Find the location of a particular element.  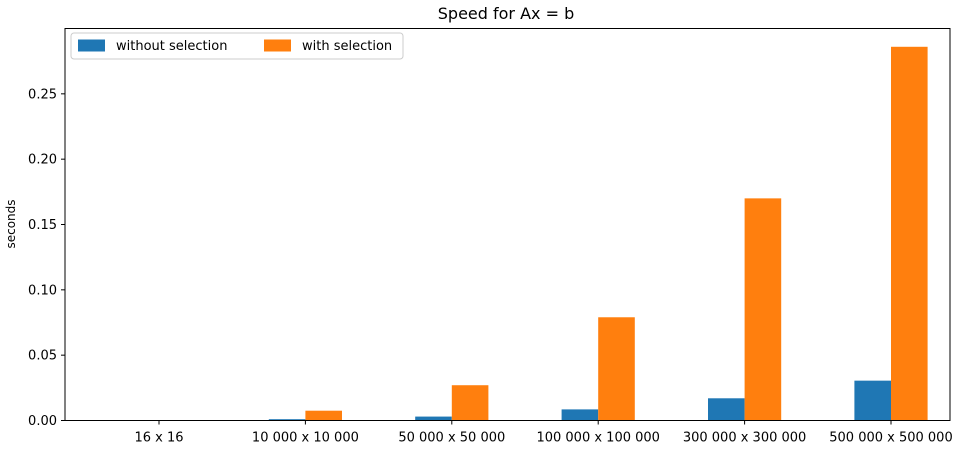

x-tick-label: 50 000 x 50 000 is located at coordinates (451, 438).